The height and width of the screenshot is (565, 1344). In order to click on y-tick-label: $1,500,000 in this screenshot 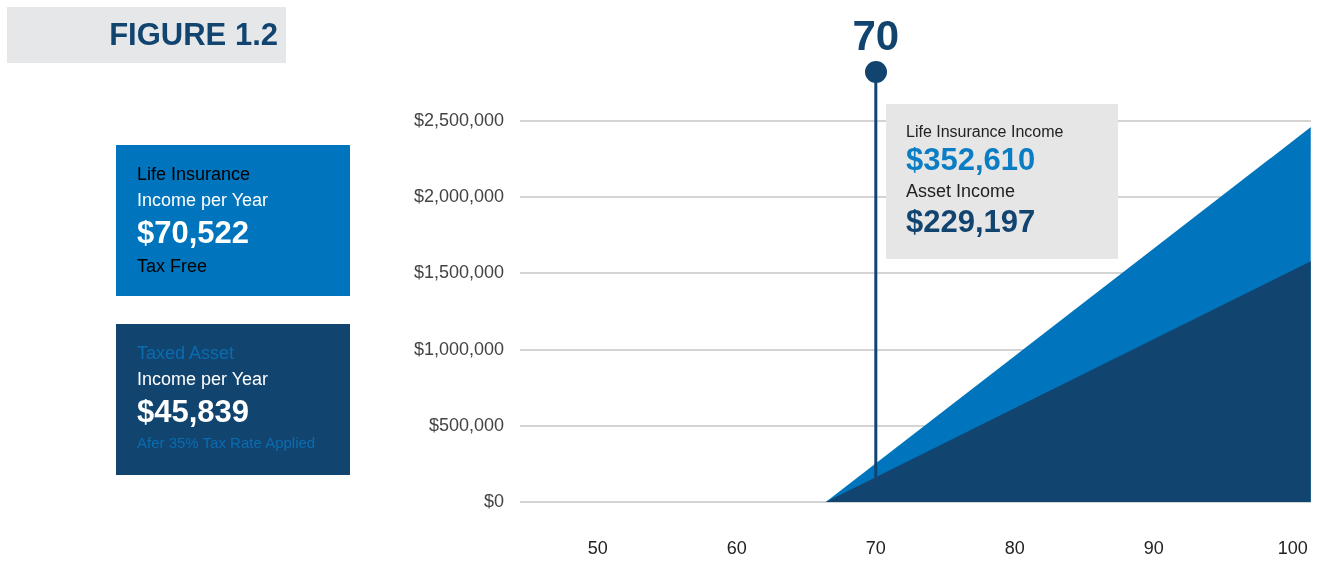, I will do `click(458, 272)`.